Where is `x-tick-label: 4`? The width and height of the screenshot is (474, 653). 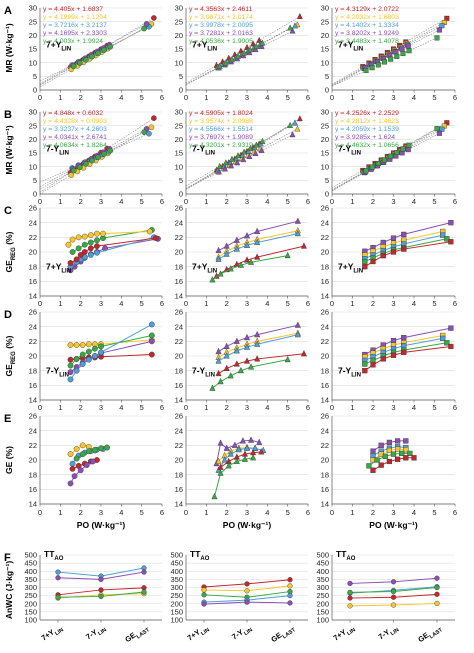
x-tick-label: 4 is located at coordinates (267, 407).